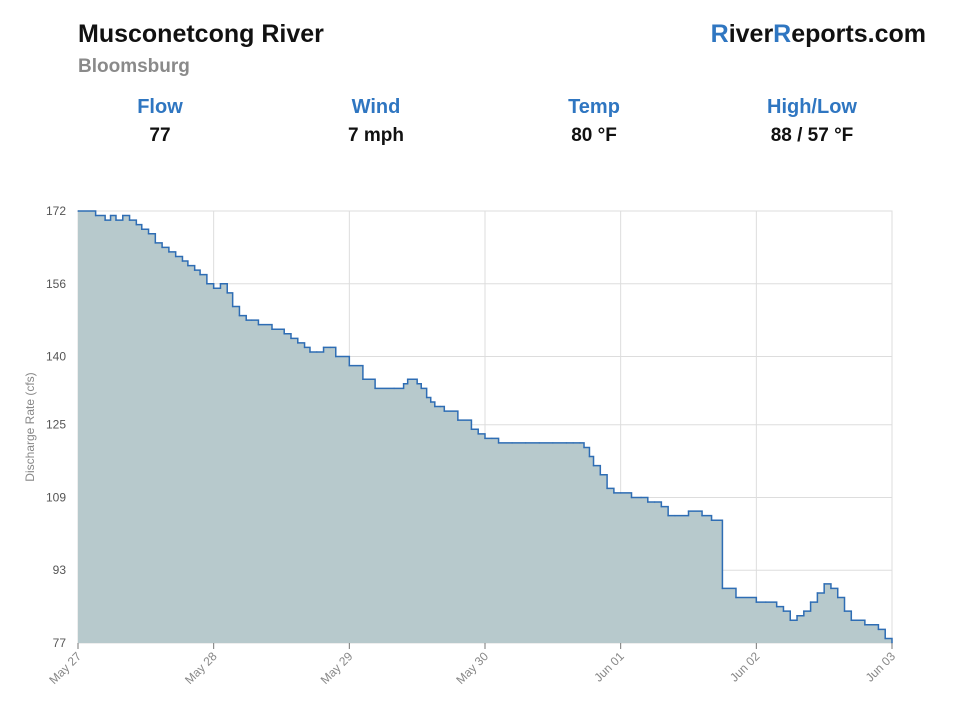 The width and height of the screenshot is (960, 720). What do you see at coordinates (60, 643) in the screenshot?
I see `y-tick-label: 77` at bounding box center [60, 643].